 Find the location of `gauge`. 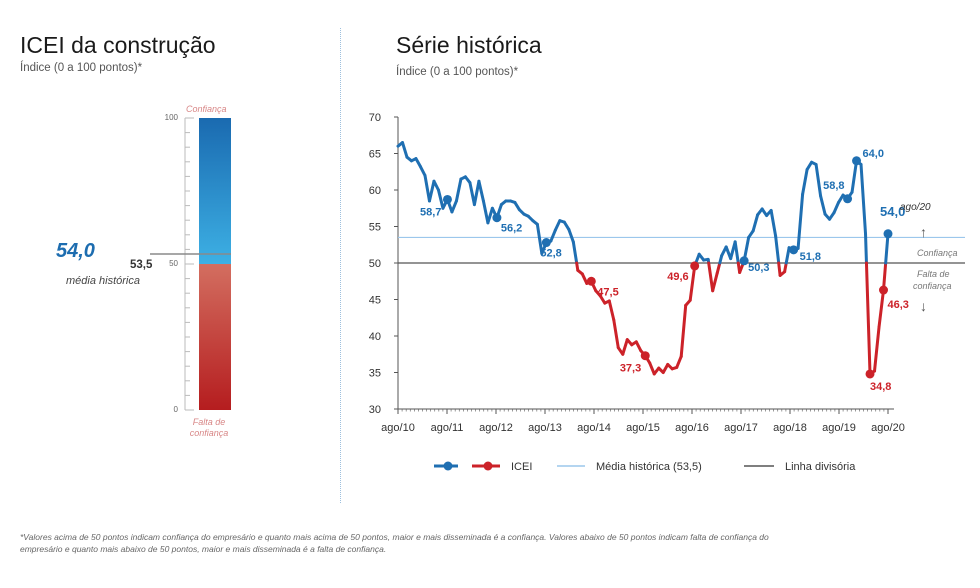

gauge is located at coordinates (190, 264).